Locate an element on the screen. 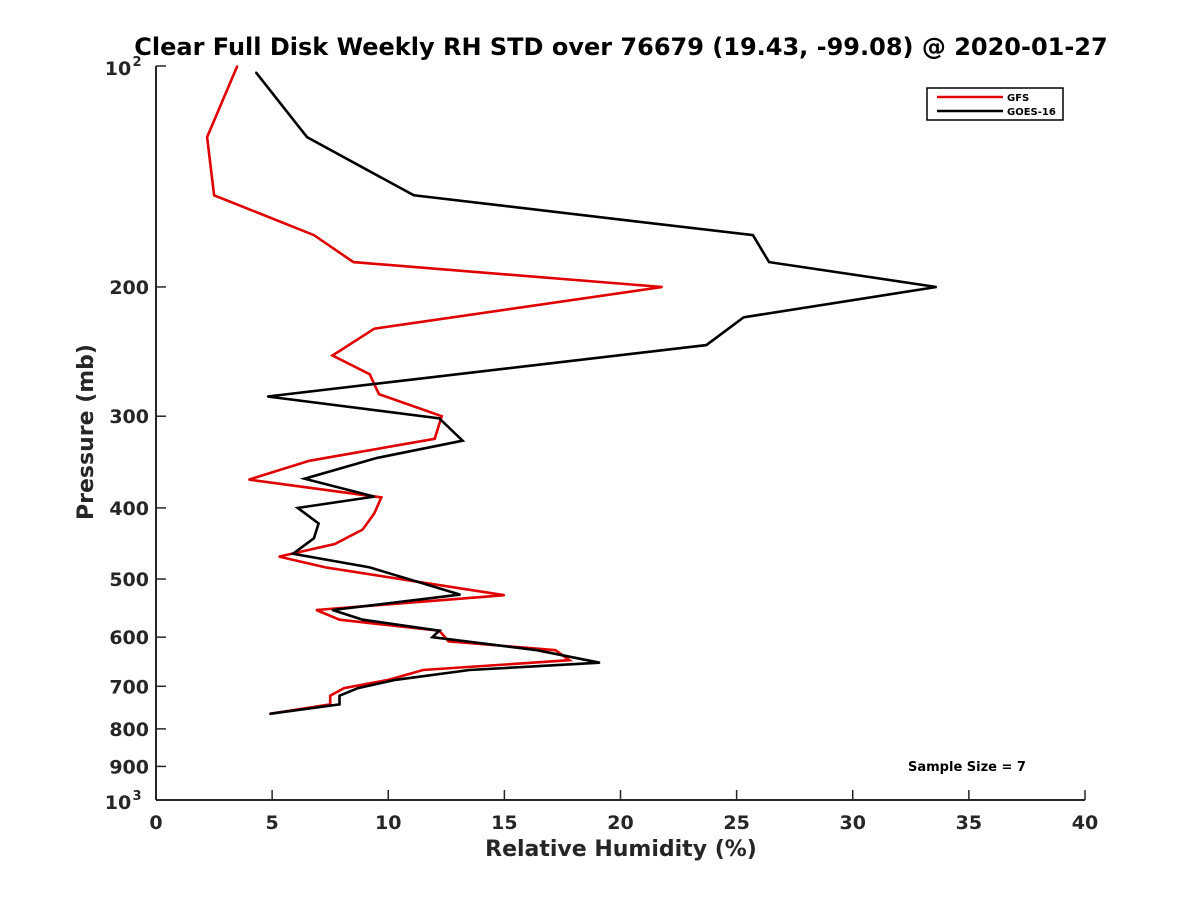  x-tick-label: 10 is located at coordinates (388, 823).